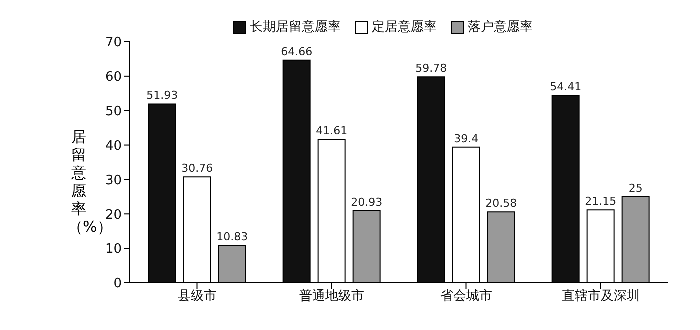  Describe the element at coordinates (404, 27) in the screenshot. I see `legend-label: 定居意愿率` at that location.